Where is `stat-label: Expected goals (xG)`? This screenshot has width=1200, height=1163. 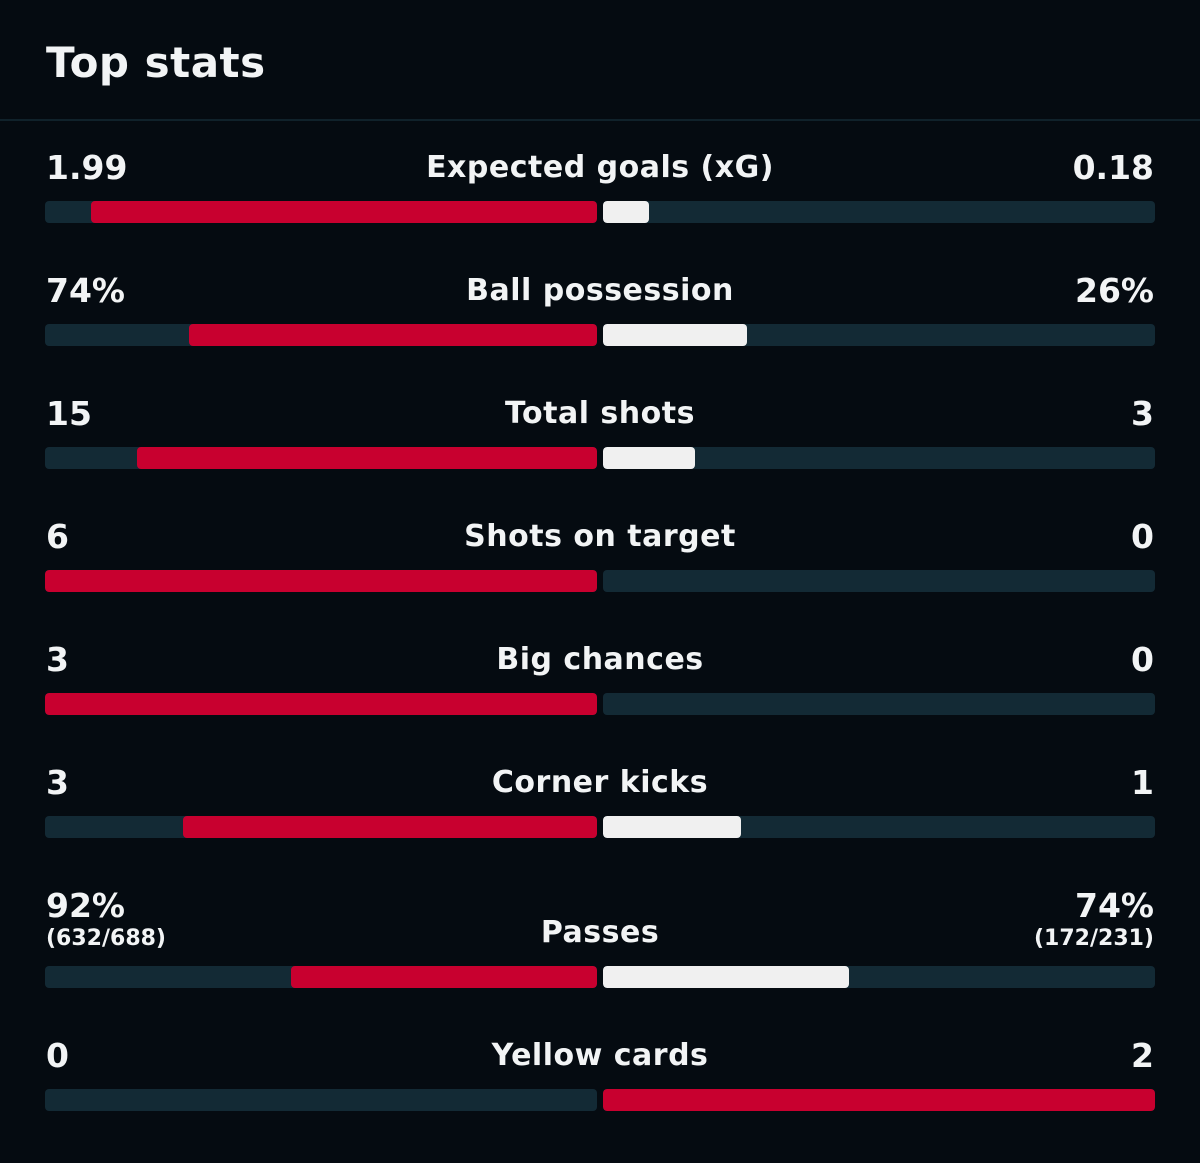
stat-label: Expected goals (xG) is located at coordinates (600, 167).